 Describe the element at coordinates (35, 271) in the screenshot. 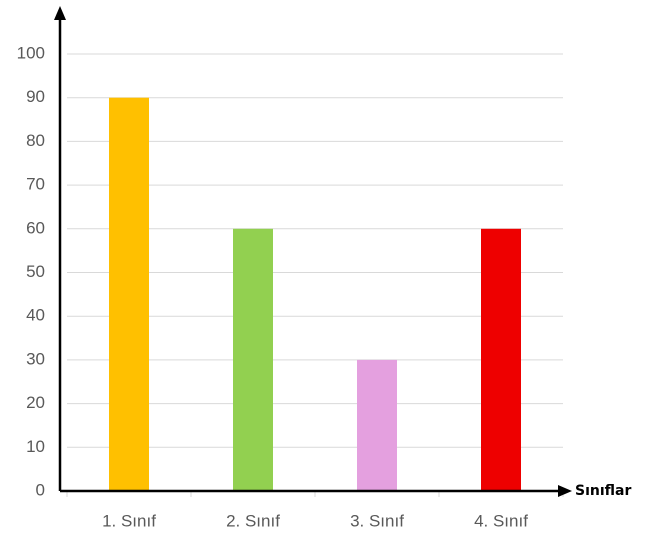

I see `y-tick-label: 50` at that location.